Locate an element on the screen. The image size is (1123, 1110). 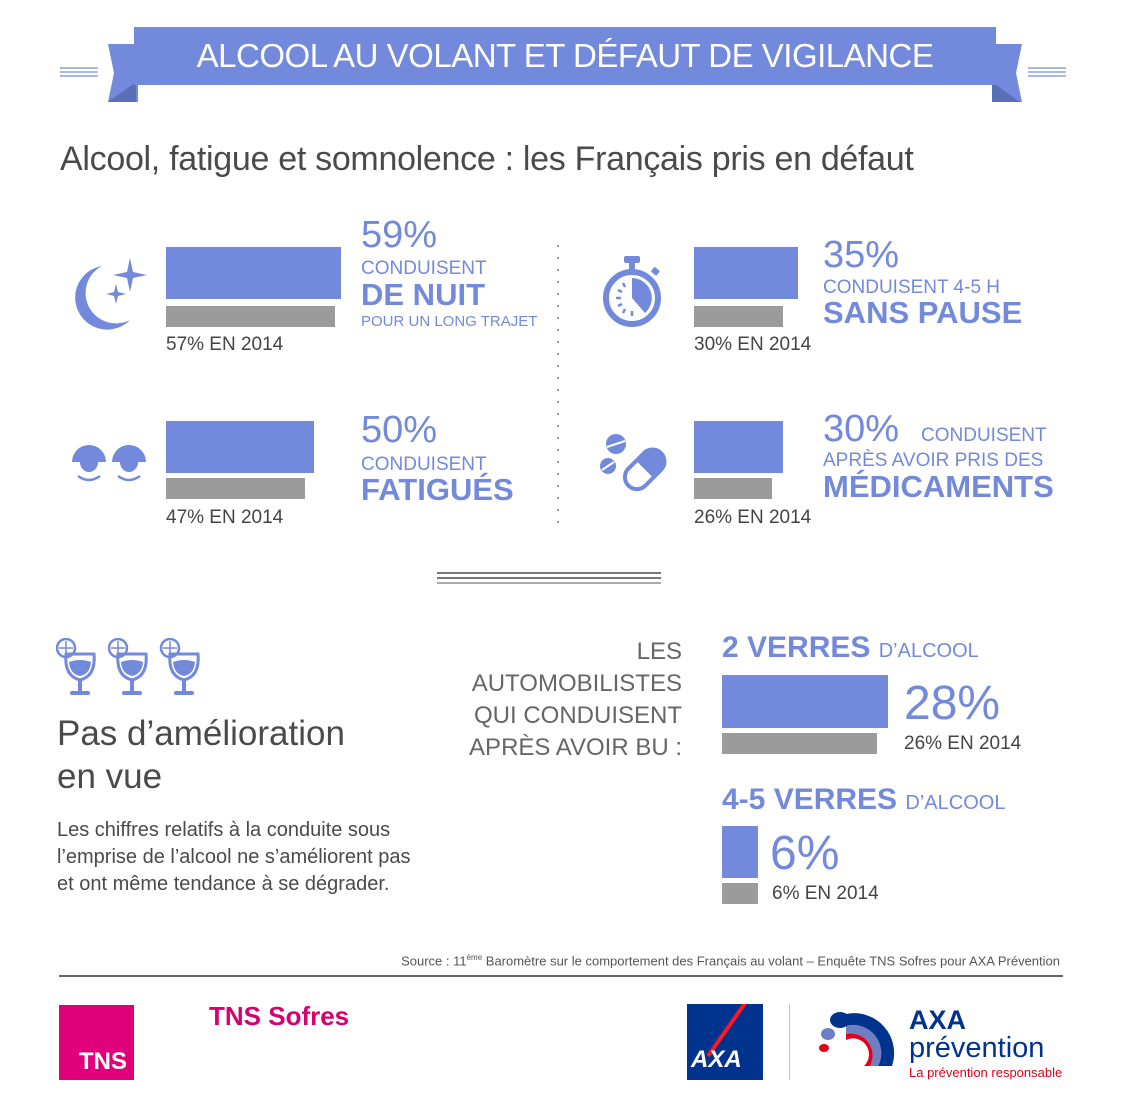
axa-prevention-tagline: La prévention responsable is located at coordinates (986, 1072).